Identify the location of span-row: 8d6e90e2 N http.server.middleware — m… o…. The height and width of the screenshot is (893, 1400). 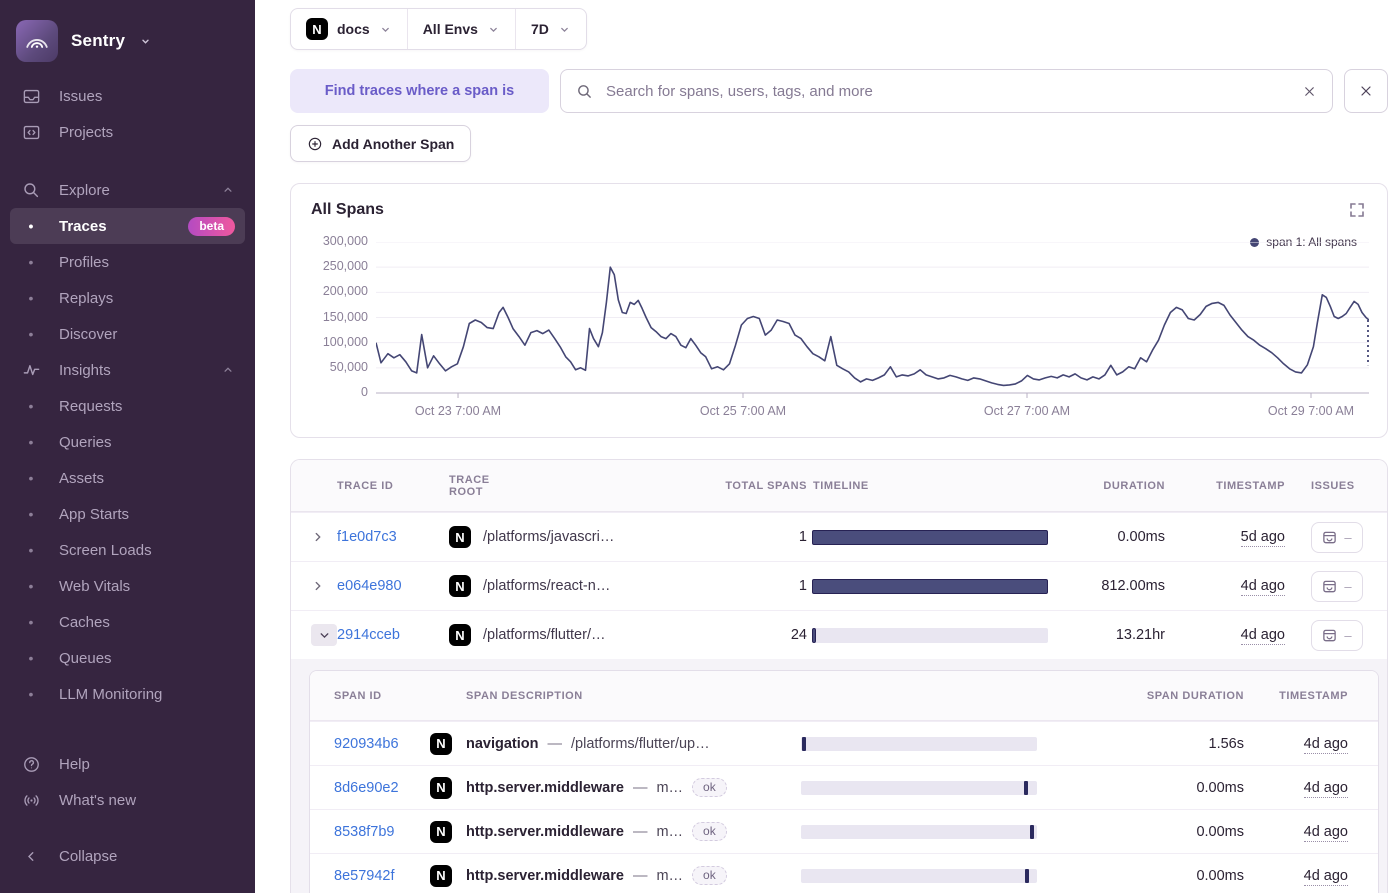
(844, 787).